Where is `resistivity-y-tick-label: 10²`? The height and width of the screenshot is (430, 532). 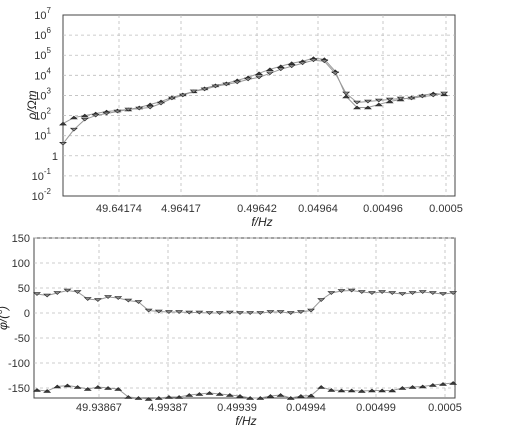 resistivity-y-tick-label: 10² is located at coordinates (42, 115).